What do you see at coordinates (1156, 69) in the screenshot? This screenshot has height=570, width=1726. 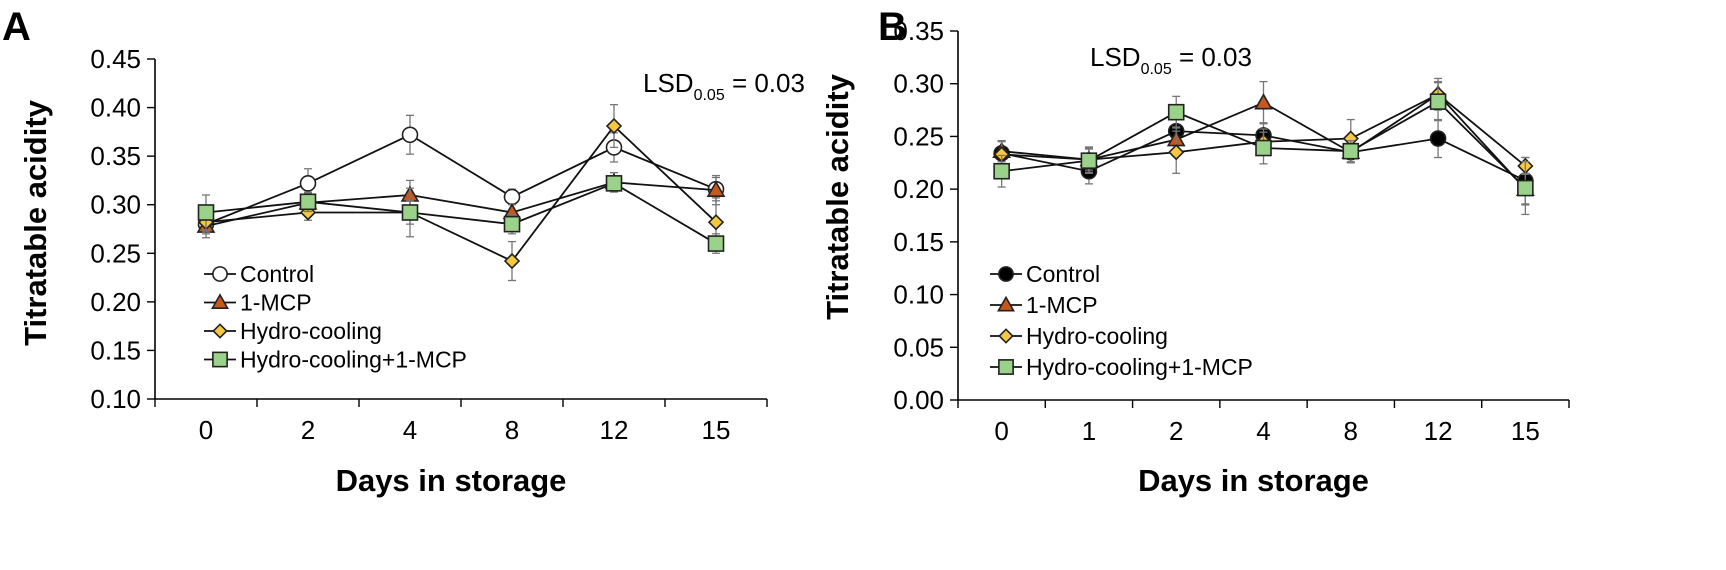 I see `panel-b-lsd-sub: 0.05` at bounding box center [1156, 69].